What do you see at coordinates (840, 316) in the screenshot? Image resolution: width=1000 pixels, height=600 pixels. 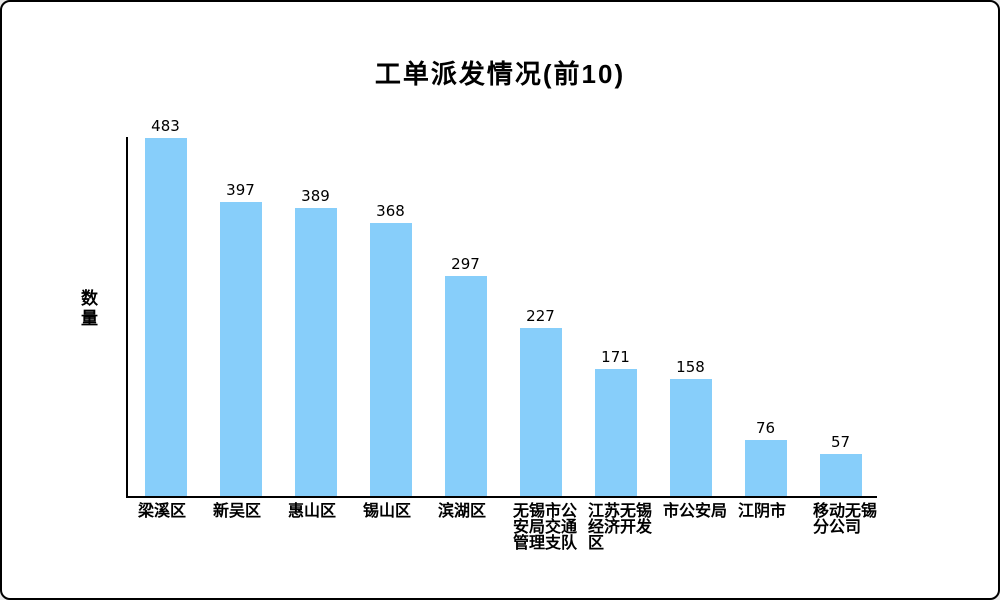 I see `bar-slot: 57` at bounding box center [840, 316].